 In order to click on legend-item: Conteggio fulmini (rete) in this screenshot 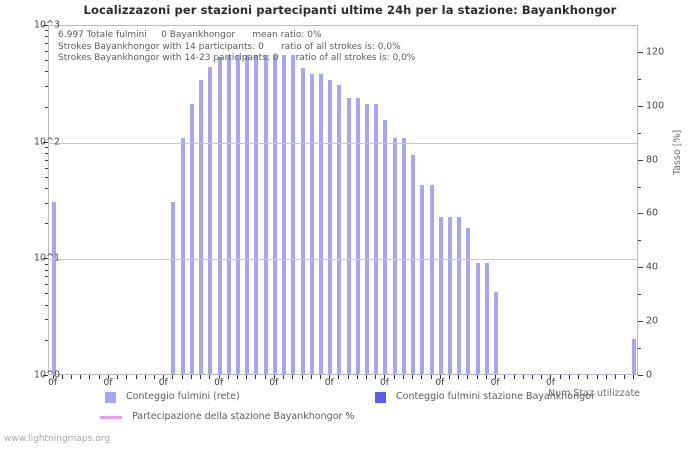, I will do `click(235, 398)`.